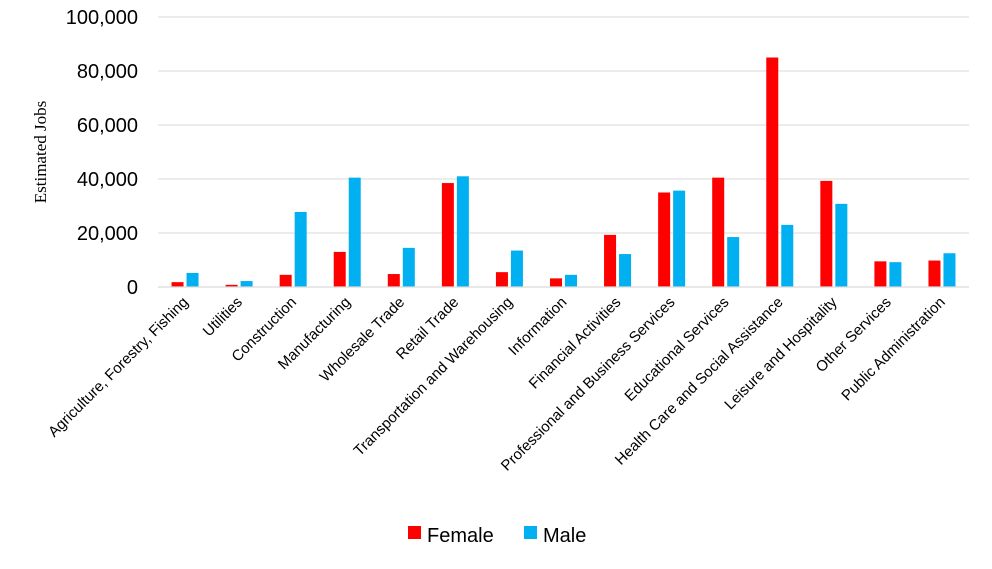  Describe the element at coordinates (102, 18) in the screenshot. I see `y-tick-label: 100,000` at that location.